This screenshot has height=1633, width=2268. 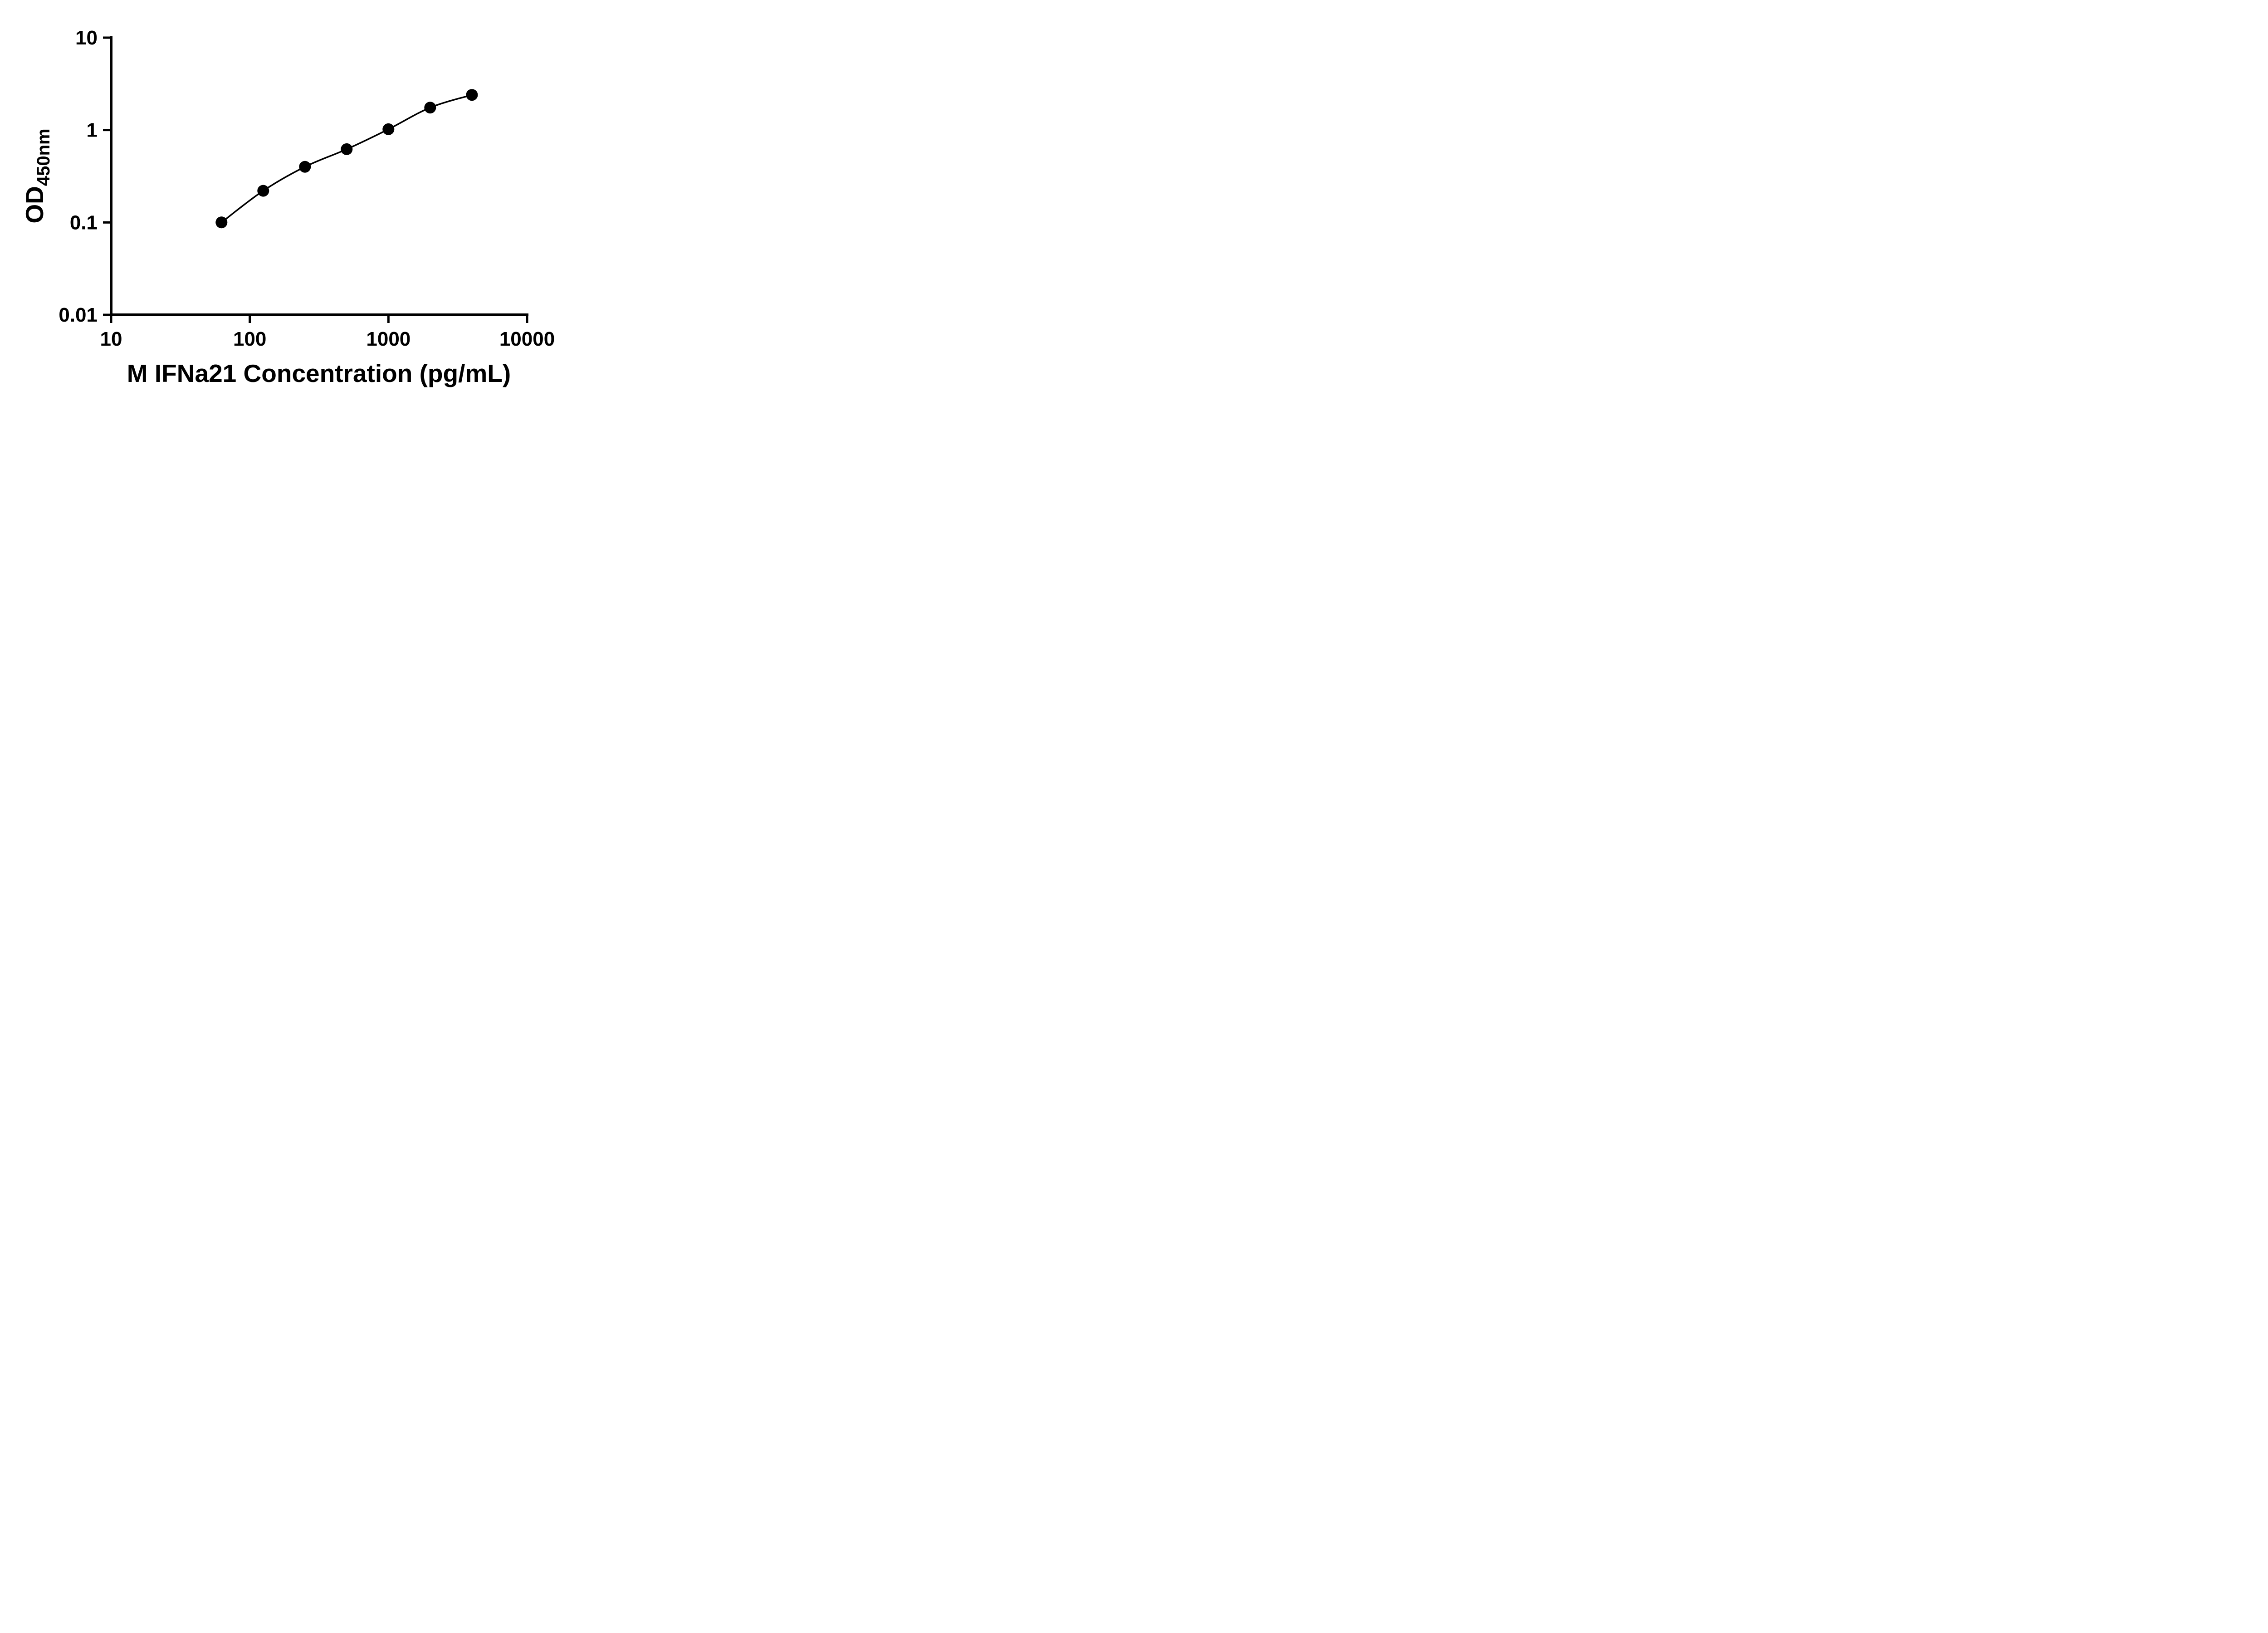 What do you see at coordinates (44, 157) in the screenshot?
I see `y-axis-title-subscript: 450nm` at bounding box center [44, 157].